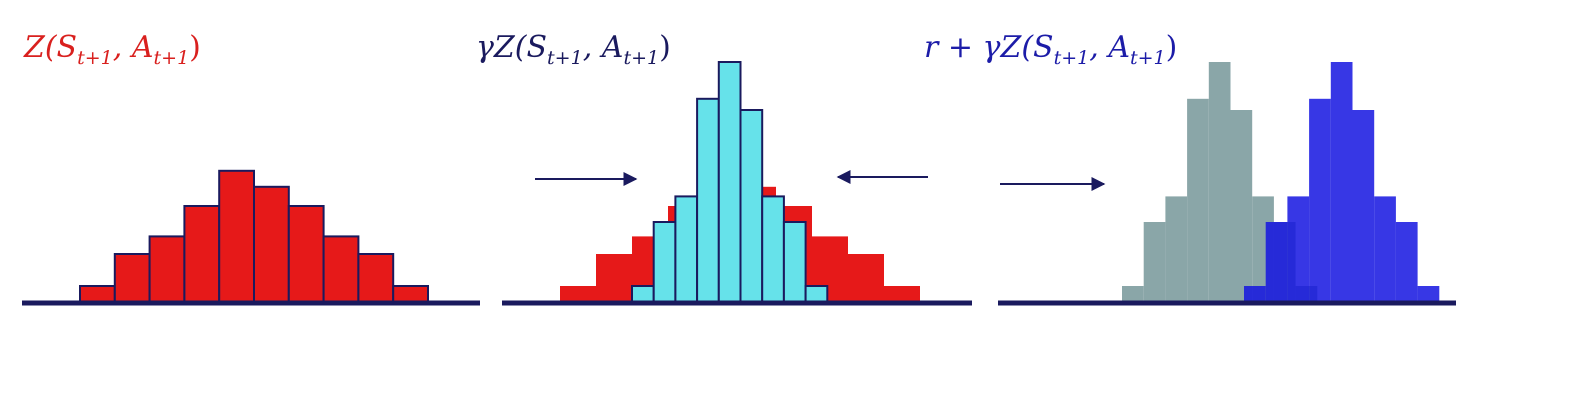 The width and height of the screenshot is (1586, 400). I want to click on title-shifted: r + γZ(St+1, At+1), so click(1050, 49).